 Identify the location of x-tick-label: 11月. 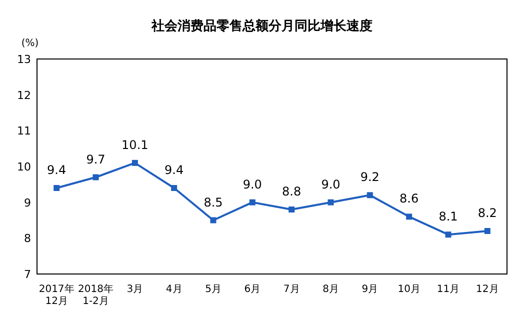
(448, 289).